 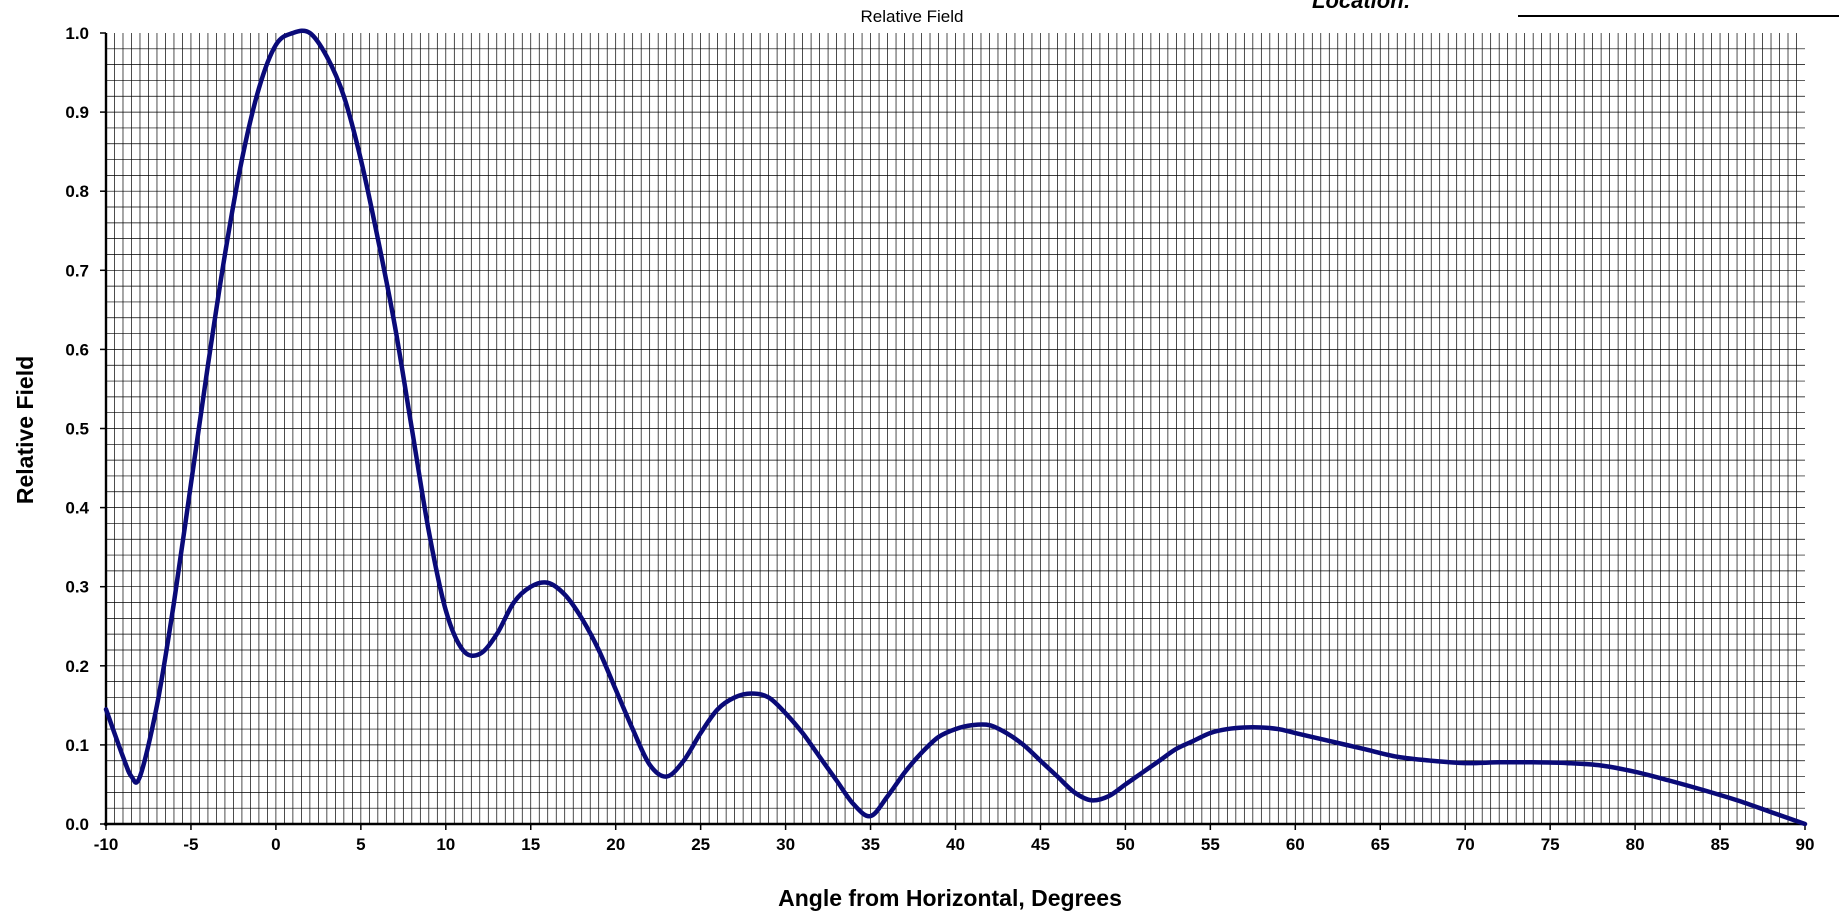 What do you see at coordinates (785, 844) in the screenshot?
I see `x-tick-label: 30` at bounding box center [785, 844].